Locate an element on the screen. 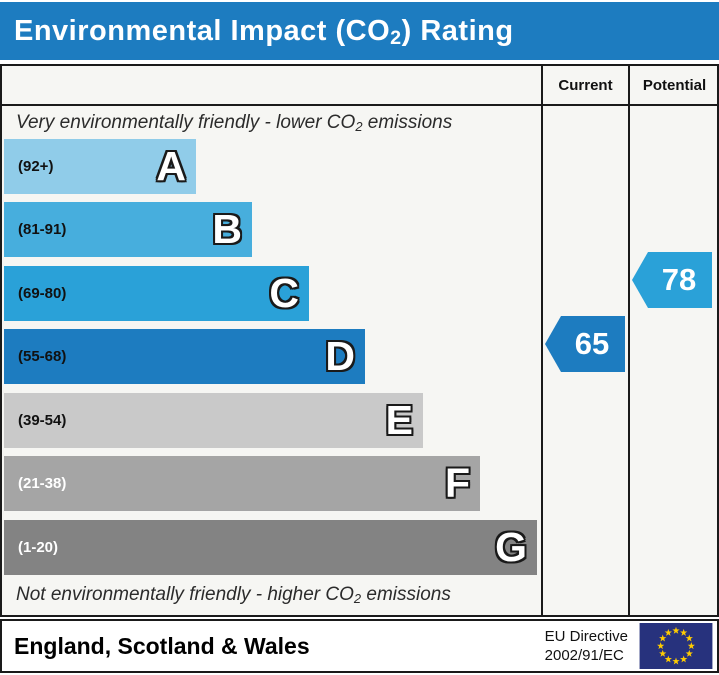 This screenshot has width=719, height=675. column-header-current: Current is located at coordinates (585, 85).